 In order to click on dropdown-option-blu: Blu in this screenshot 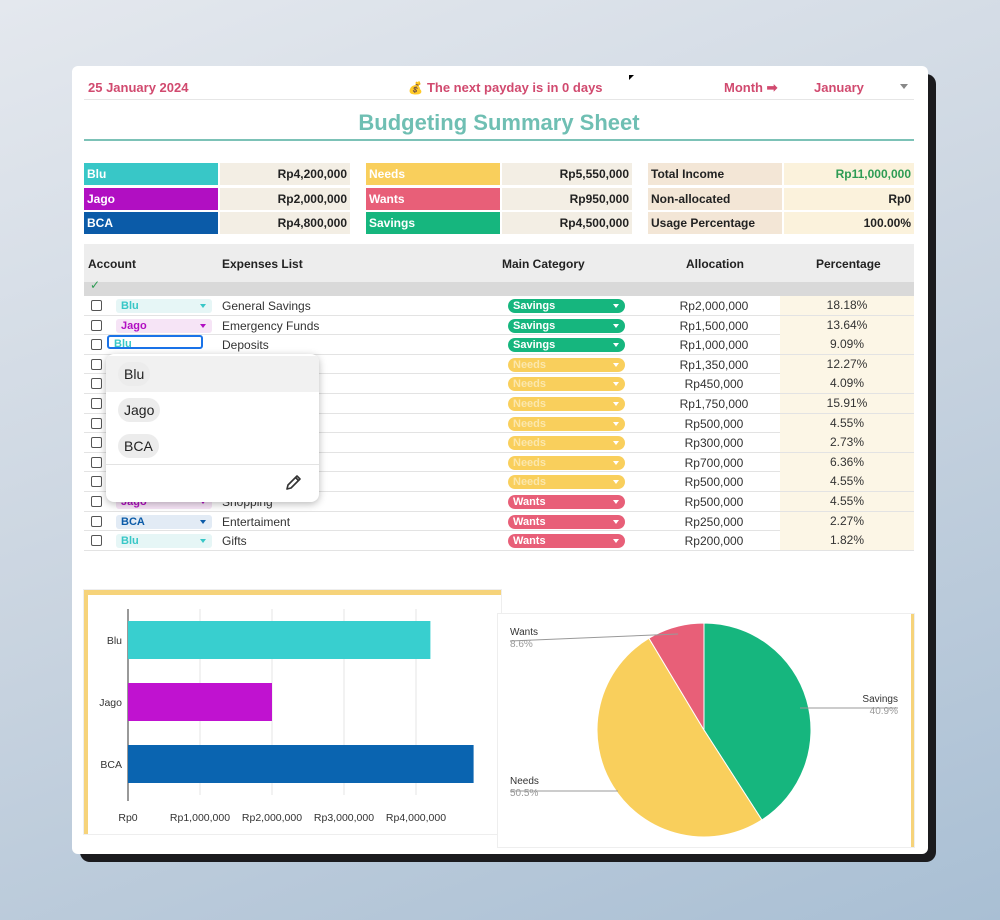, I will do `click(212, 374)`.